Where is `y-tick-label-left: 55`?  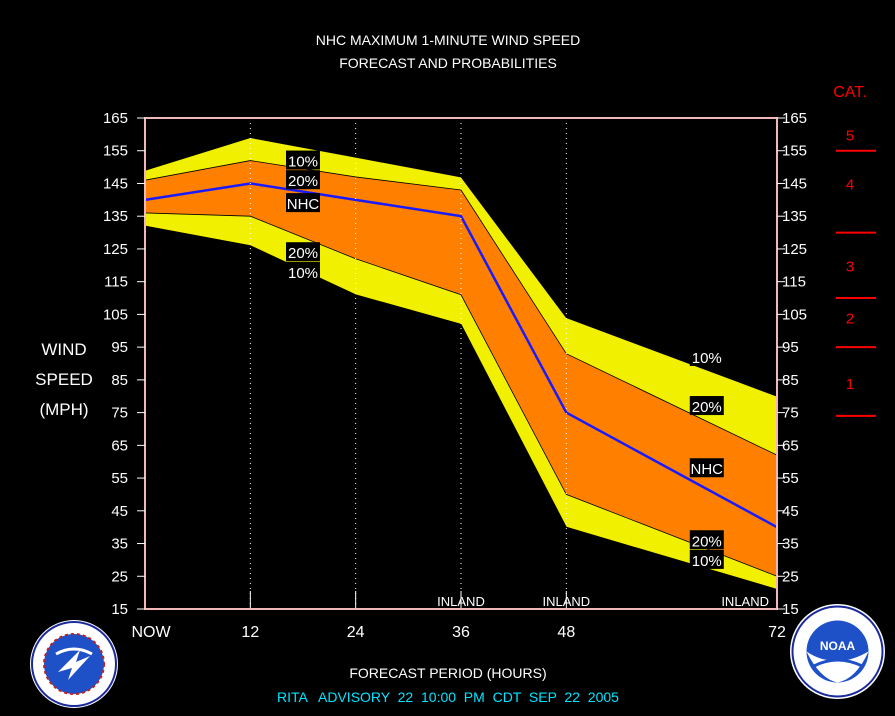 y-tick-label-left: 55 is located at coordinates (119, 478).